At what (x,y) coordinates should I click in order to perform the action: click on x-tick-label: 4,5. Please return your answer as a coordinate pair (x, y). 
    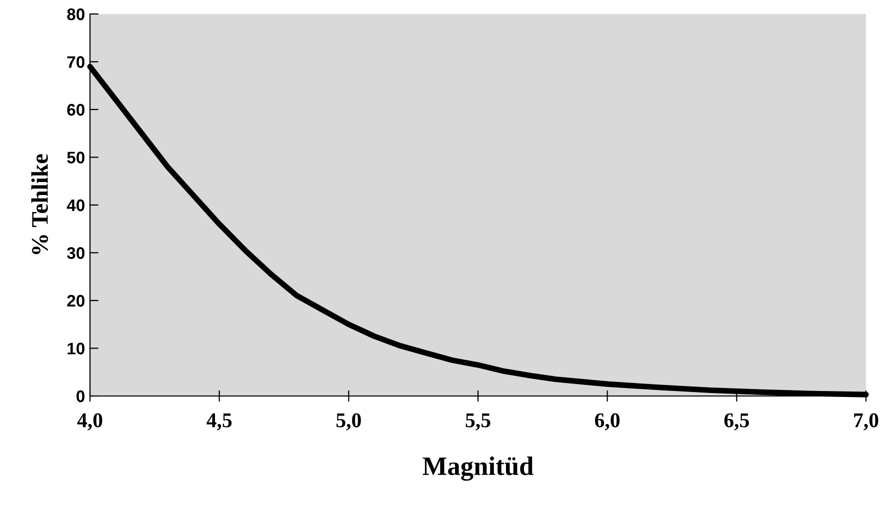
    Looking at the image, I should click on (219, 421).